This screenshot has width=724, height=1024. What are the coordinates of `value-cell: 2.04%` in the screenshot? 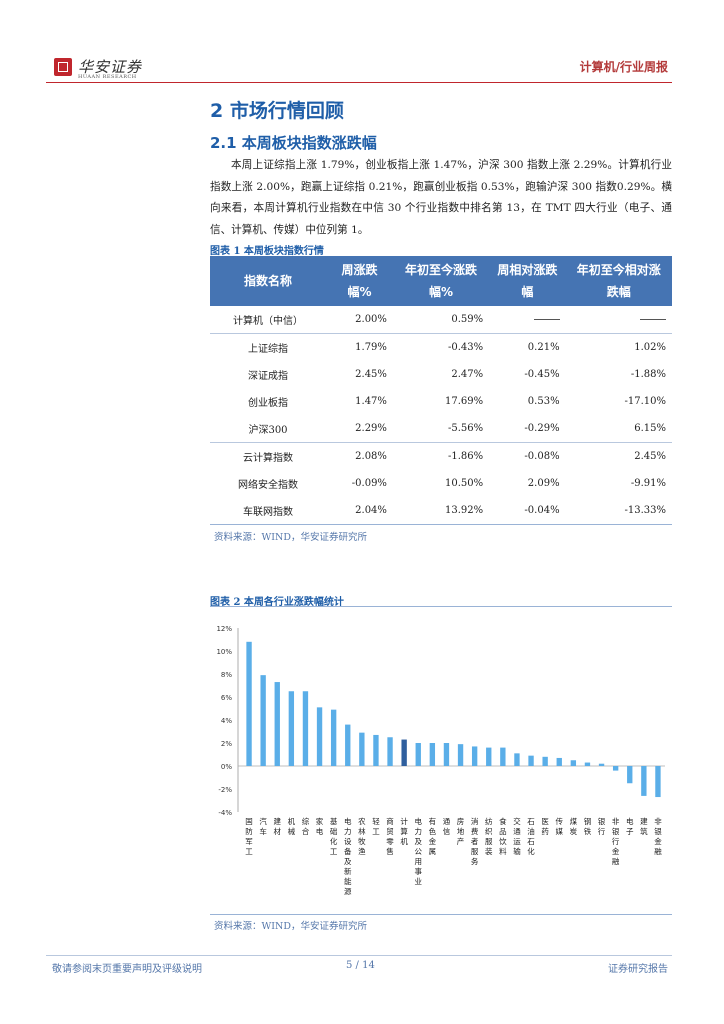 It's located at (359, 511).